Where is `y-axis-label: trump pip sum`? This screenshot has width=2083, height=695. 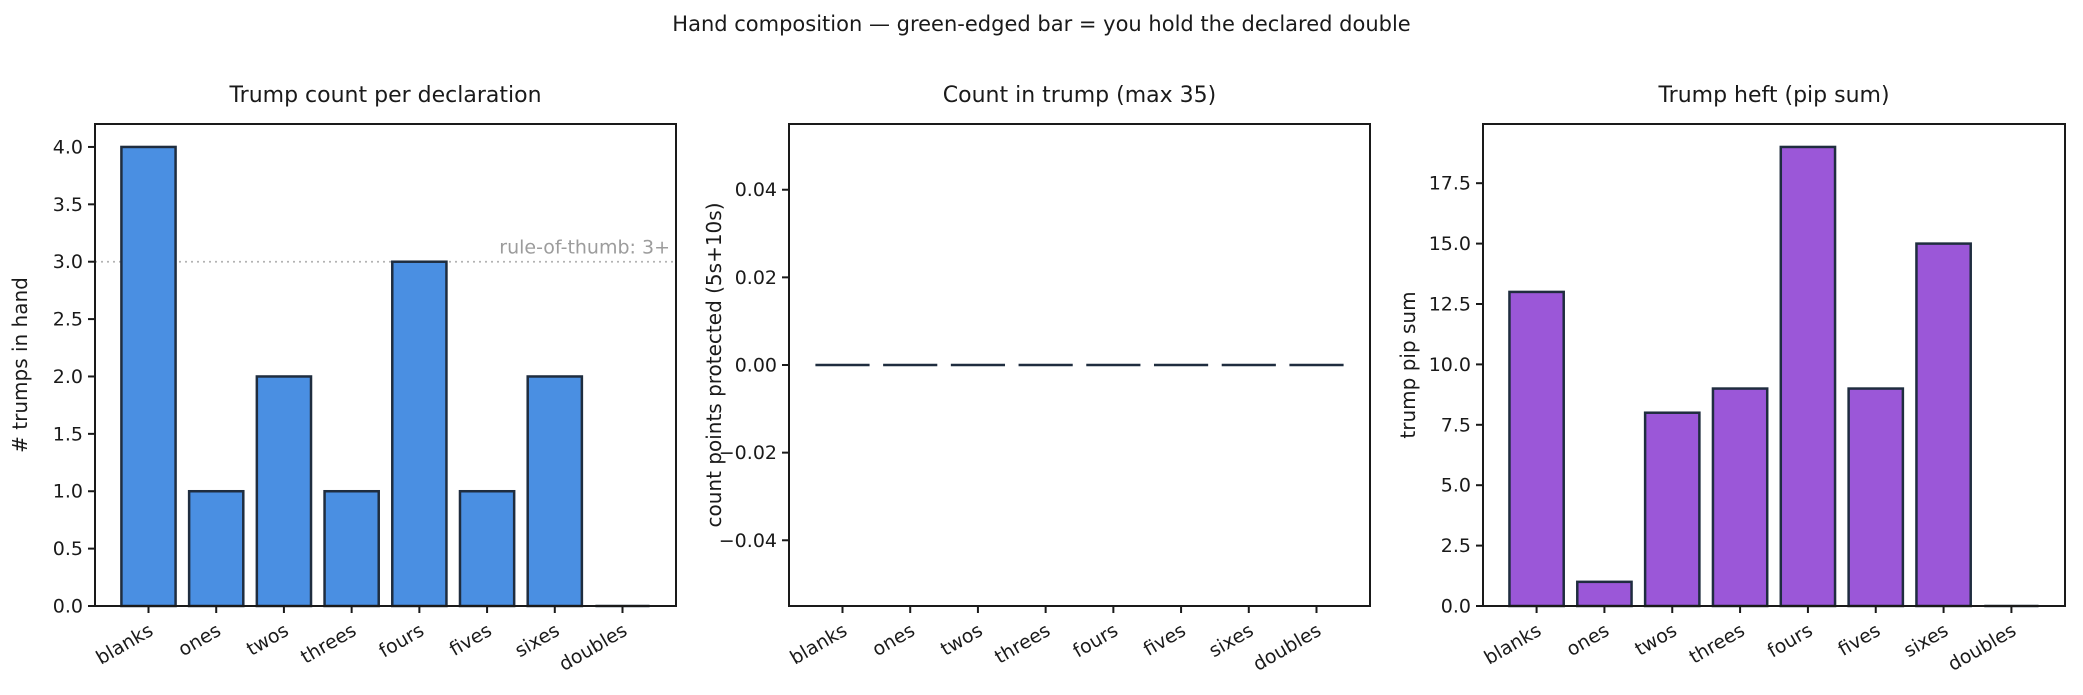
y-axis-label: trump pip sum is located at coordinates (1408, 364).